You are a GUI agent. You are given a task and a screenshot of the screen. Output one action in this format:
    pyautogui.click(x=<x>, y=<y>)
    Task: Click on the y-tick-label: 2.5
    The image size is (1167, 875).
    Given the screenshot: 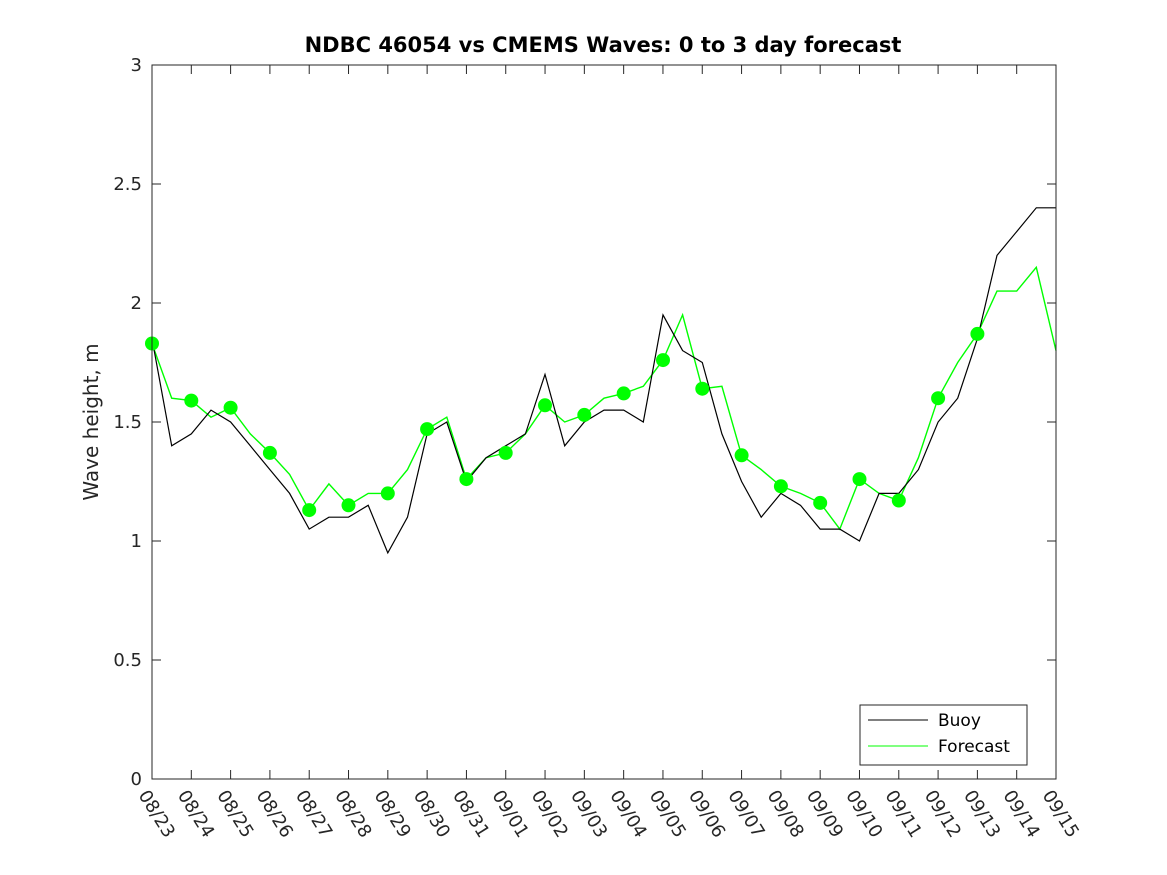 What is the action you would take?
    pyautogui.click(x=127, y=184)
    